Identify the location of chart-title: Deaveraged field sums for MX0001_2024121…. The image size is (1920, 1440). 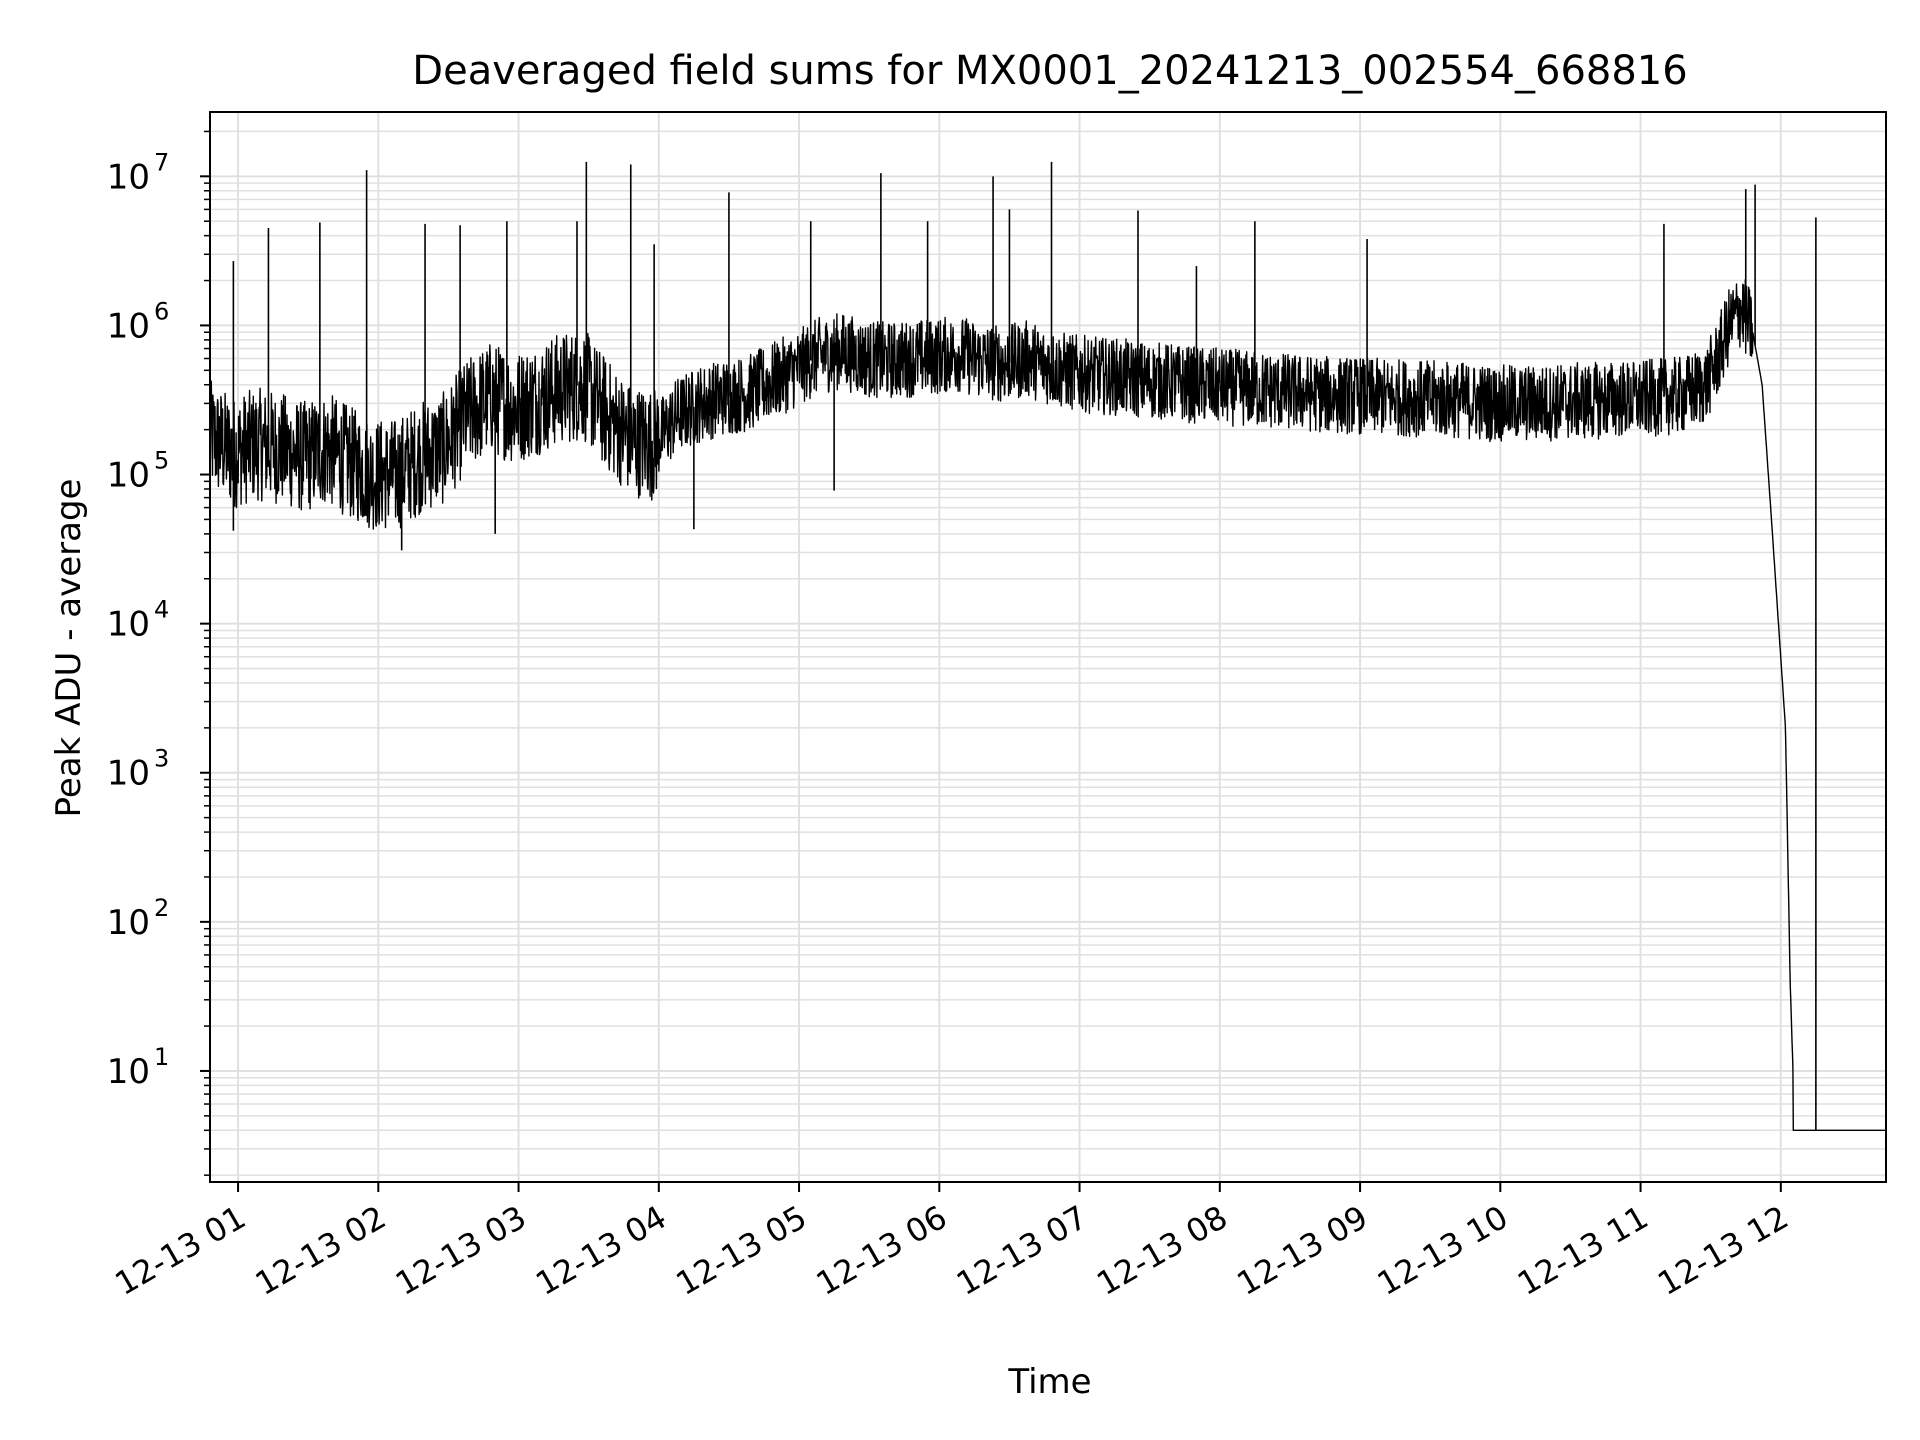
(1049, 71).